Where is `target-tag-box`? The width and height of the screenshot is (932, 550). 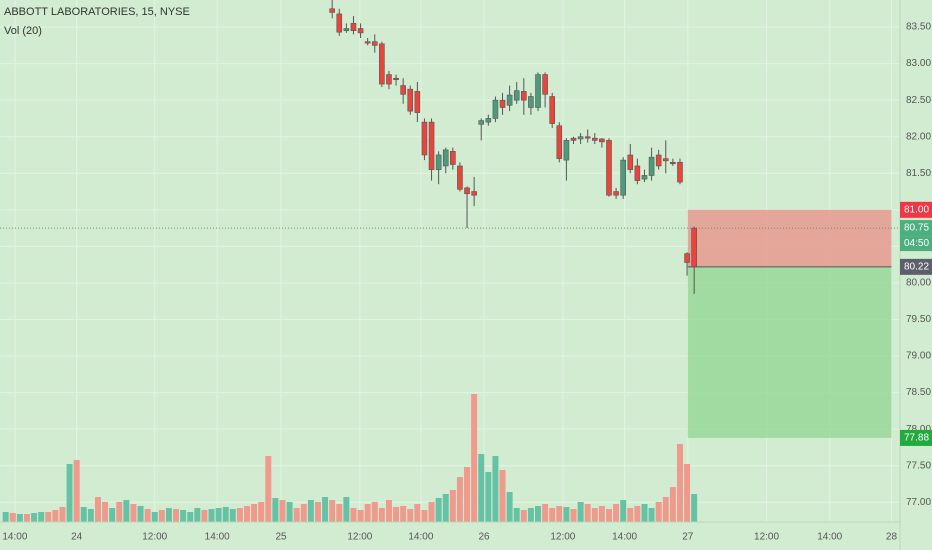
target-tag-box is located at coordinates (916, 437).